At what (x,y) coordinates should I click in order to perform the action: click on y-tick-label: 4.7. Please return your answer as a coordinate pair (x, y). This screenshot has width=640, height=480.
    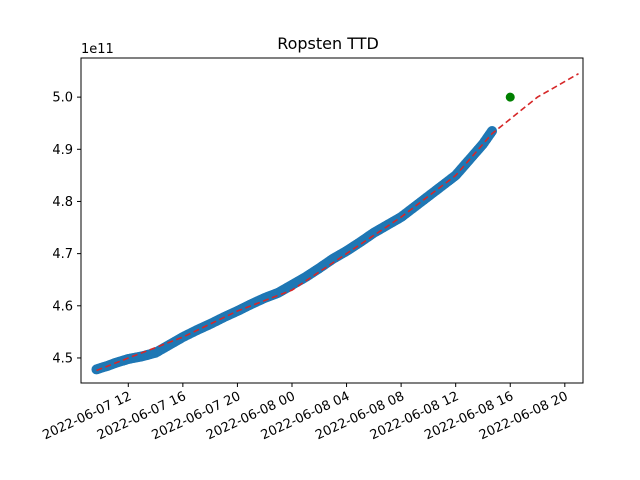
    Looking at the image, I should click on (62, 254).